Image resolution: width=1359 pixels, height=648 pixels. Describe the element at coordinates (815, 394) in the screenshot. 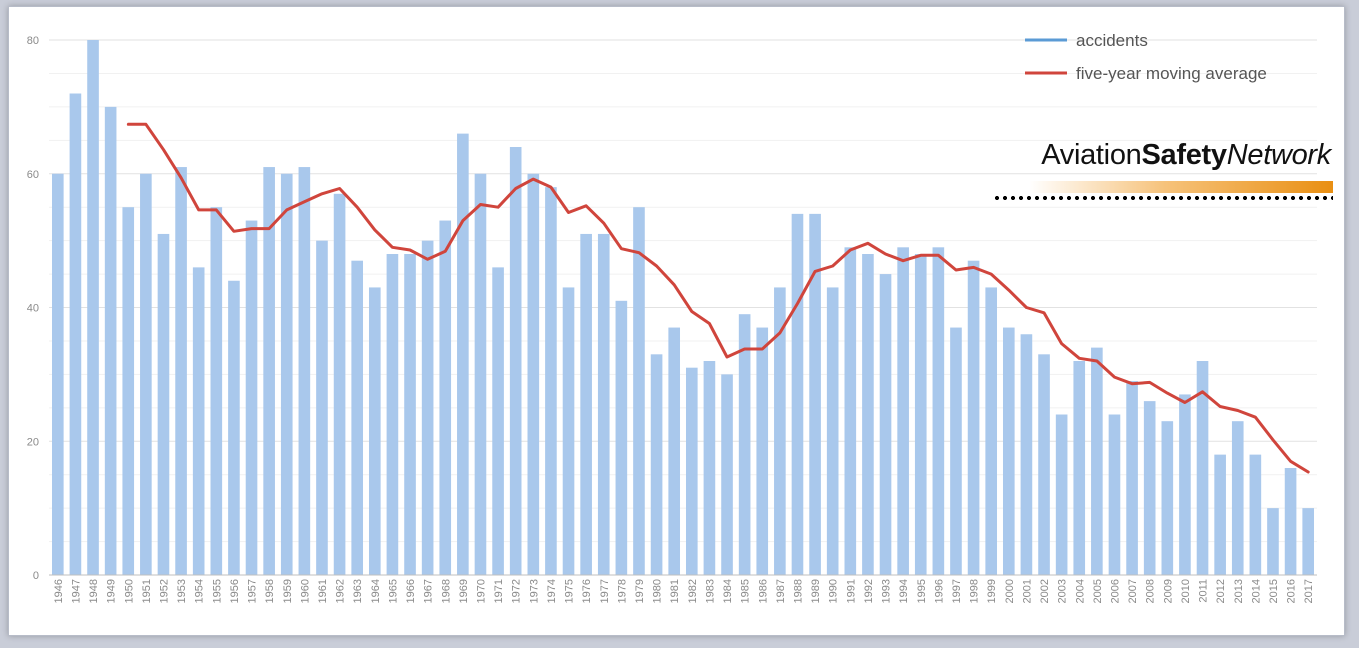

I see `bar-1989` at that location.